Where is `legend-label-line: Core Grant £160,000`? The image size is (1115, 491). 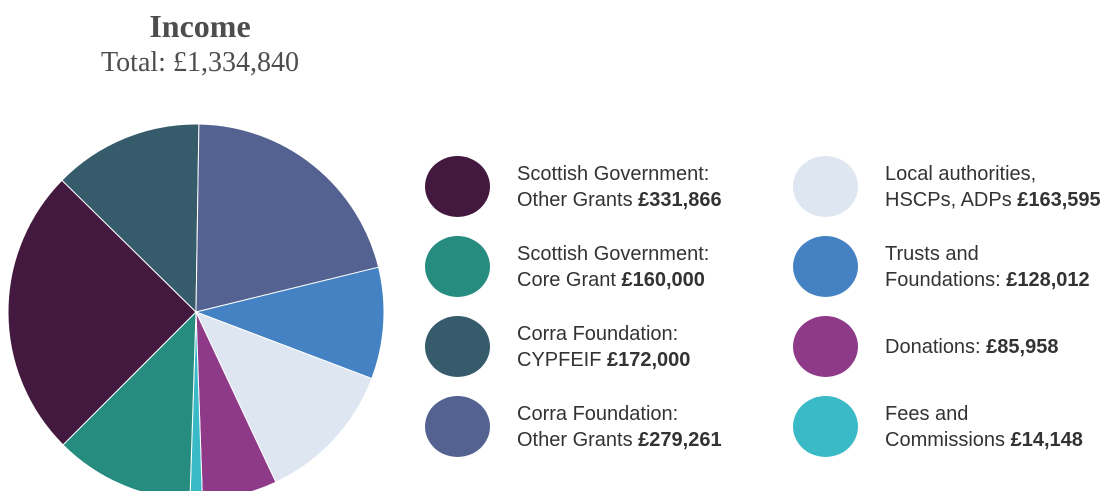 legend-label-line: Core Grant £160,000 is located at coordinates (613, 280).